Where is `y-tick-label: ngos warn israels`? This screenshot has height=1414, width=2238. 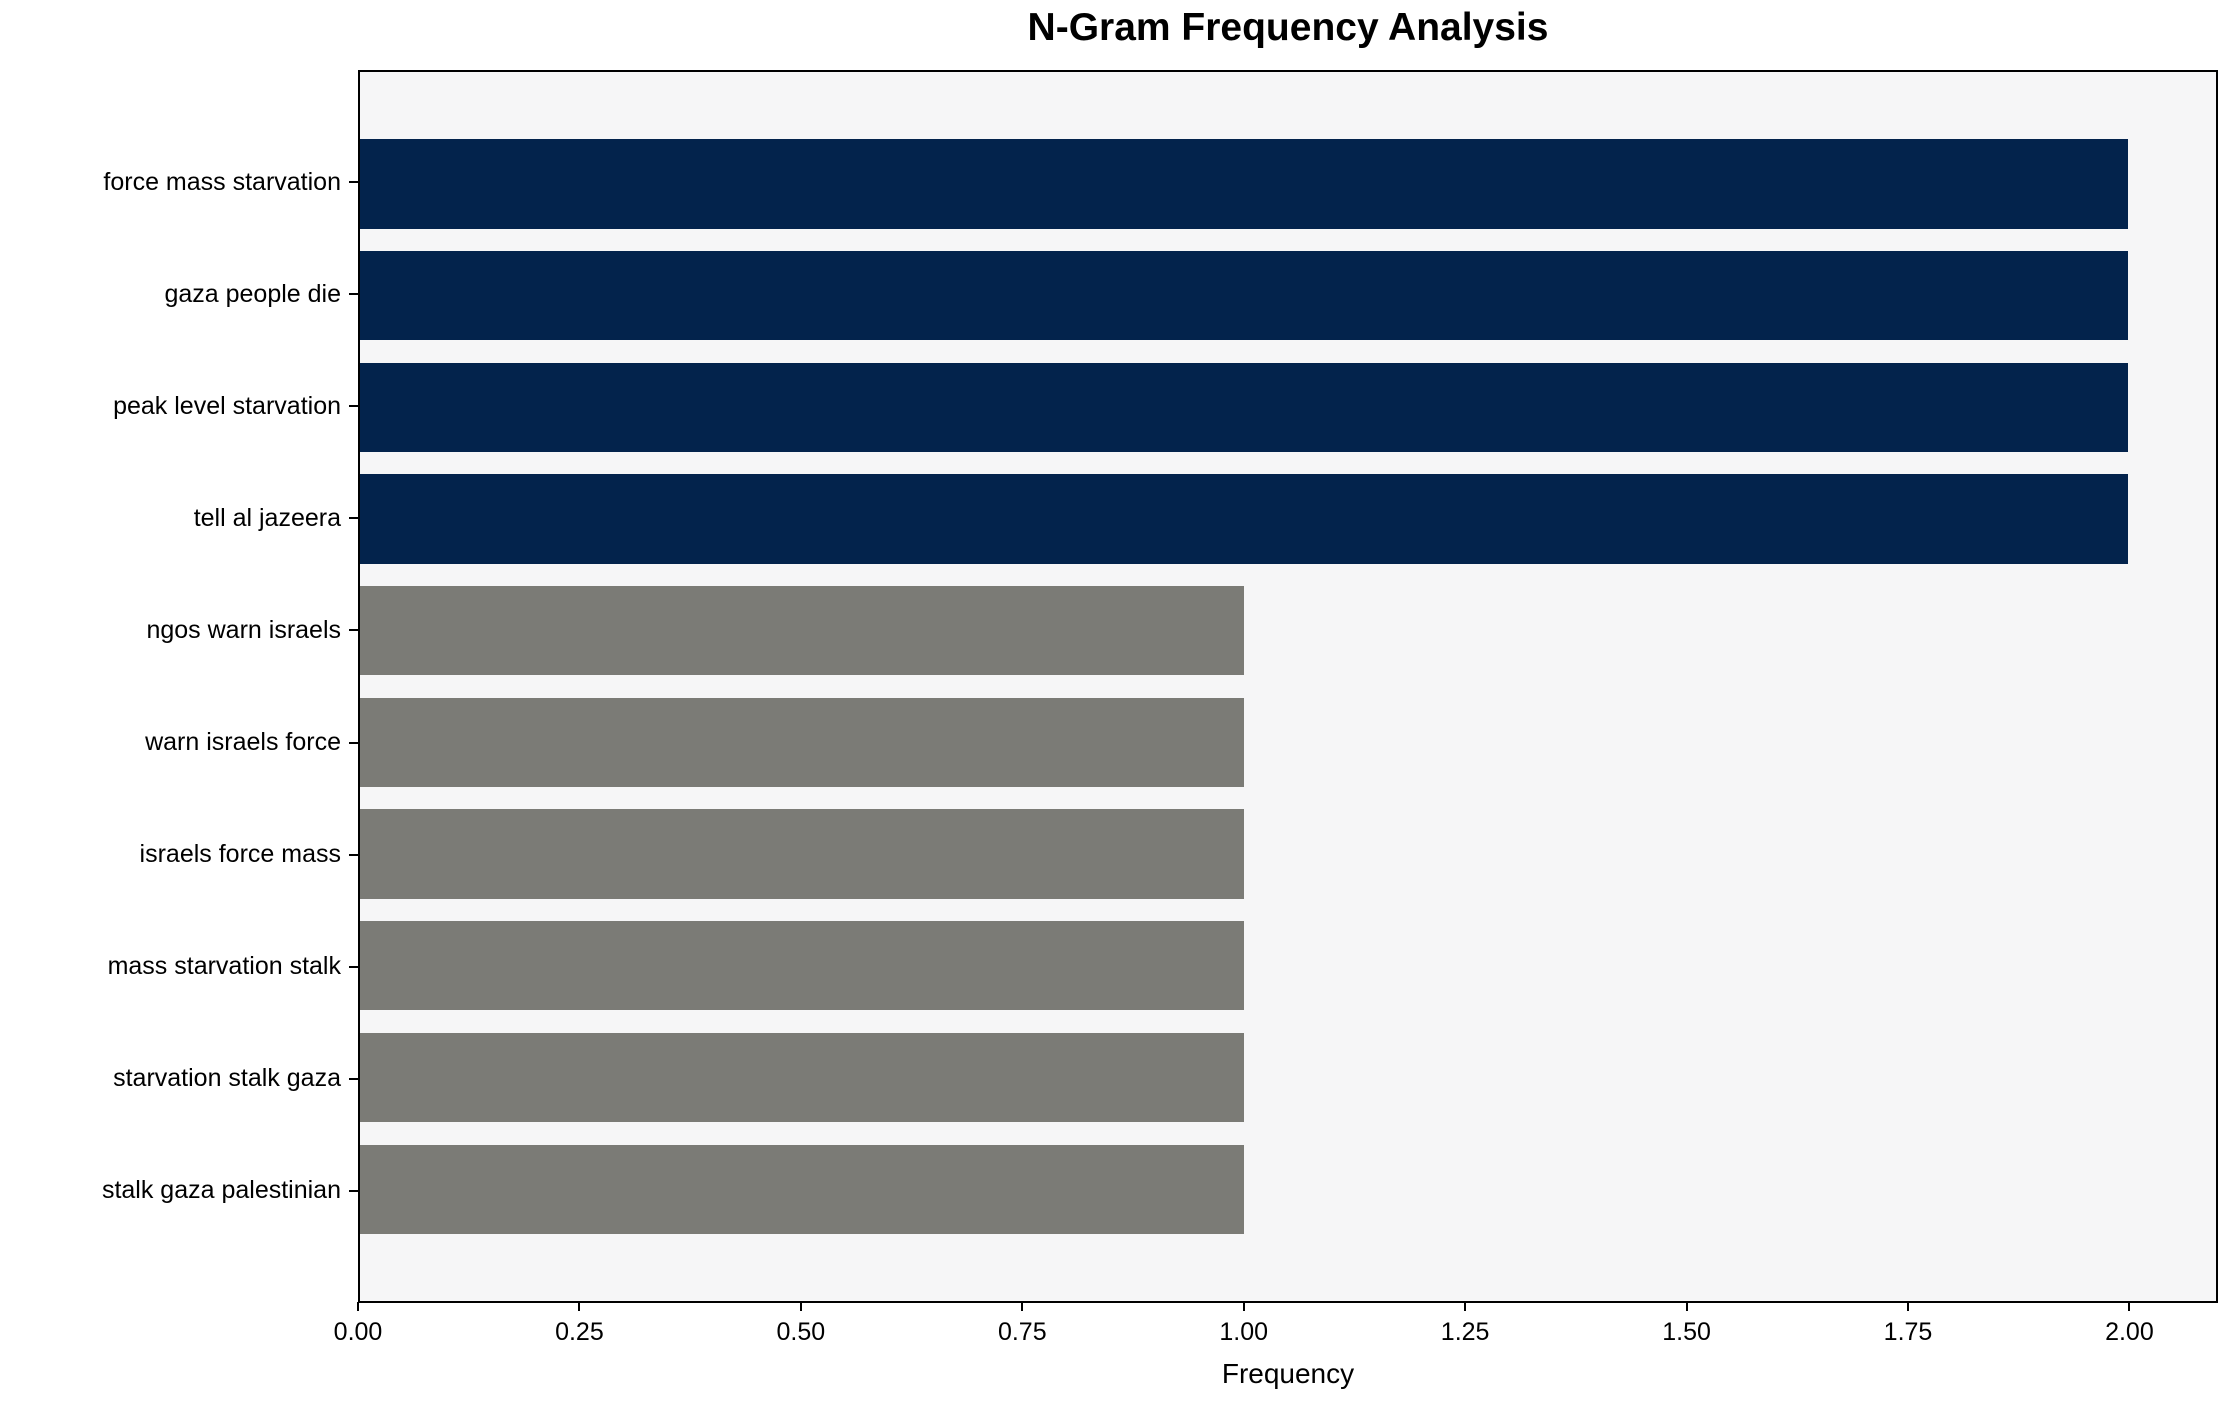 y-tick-label: ngos warn israels is located at coordinates (243, 629).